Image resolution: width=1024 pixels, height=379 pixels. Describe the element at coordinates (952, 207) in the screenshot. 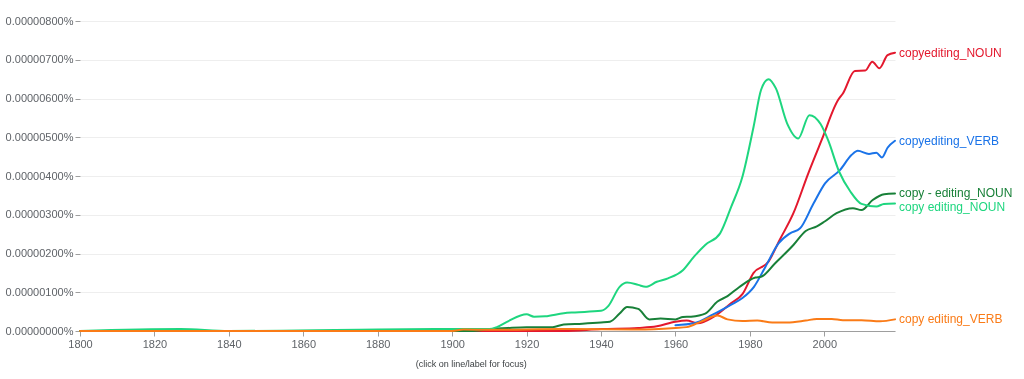

I see `series-label: copy editing_NOUN` at that location.